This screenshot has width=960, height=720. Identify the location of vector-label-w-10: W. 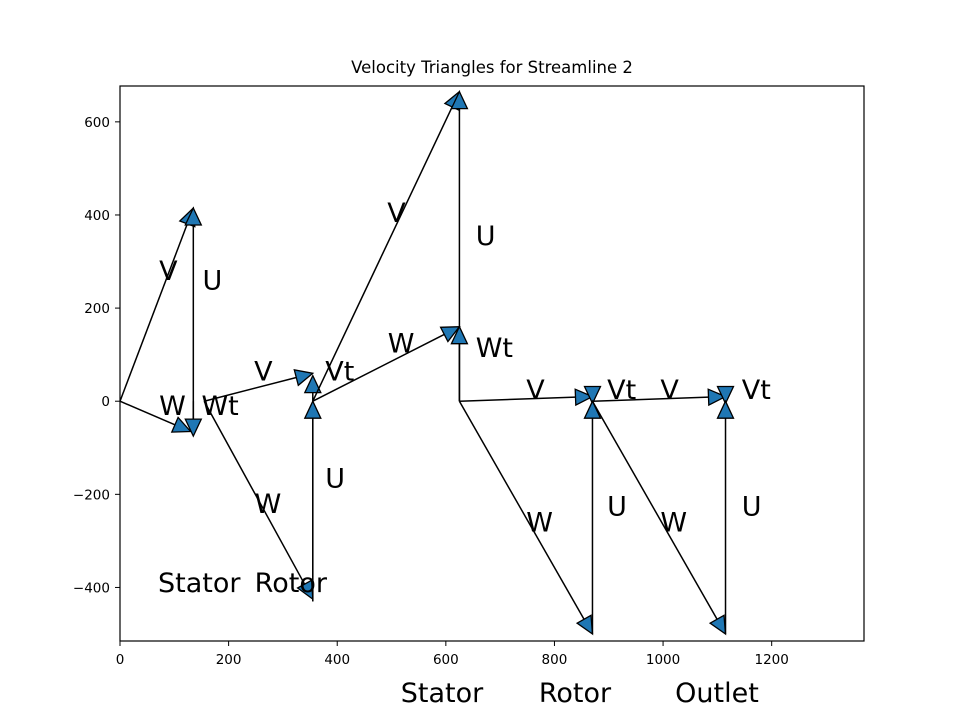
(401, 343).